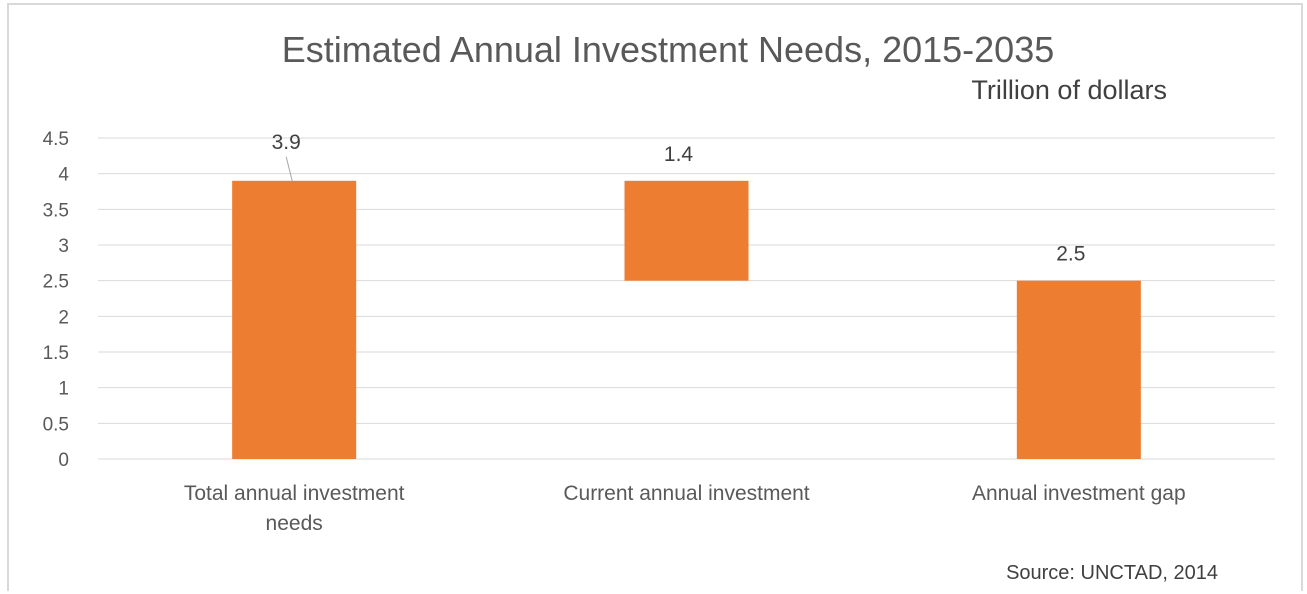 This screenshot has height=594, width=1307. What do you see at coordinates (1079, 493) in the screenshot?
I see `category-label: Annual investment gap` at bounding box center [1079, 493].